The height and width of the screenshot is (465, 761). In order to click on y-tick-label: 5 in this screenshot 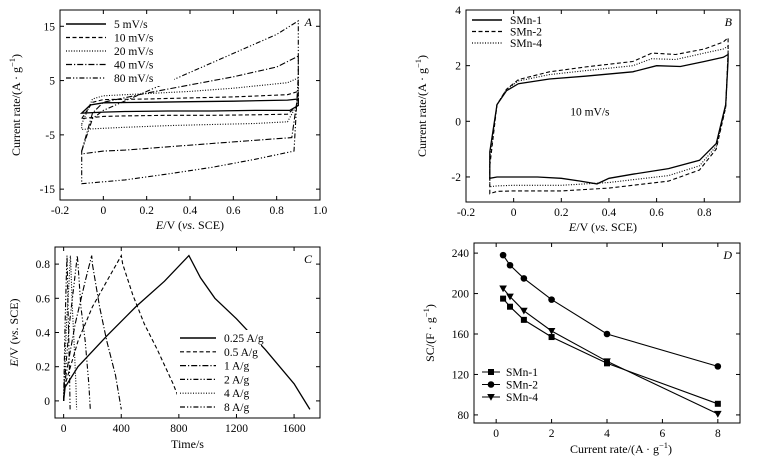, I will do `click(52, 82)`.